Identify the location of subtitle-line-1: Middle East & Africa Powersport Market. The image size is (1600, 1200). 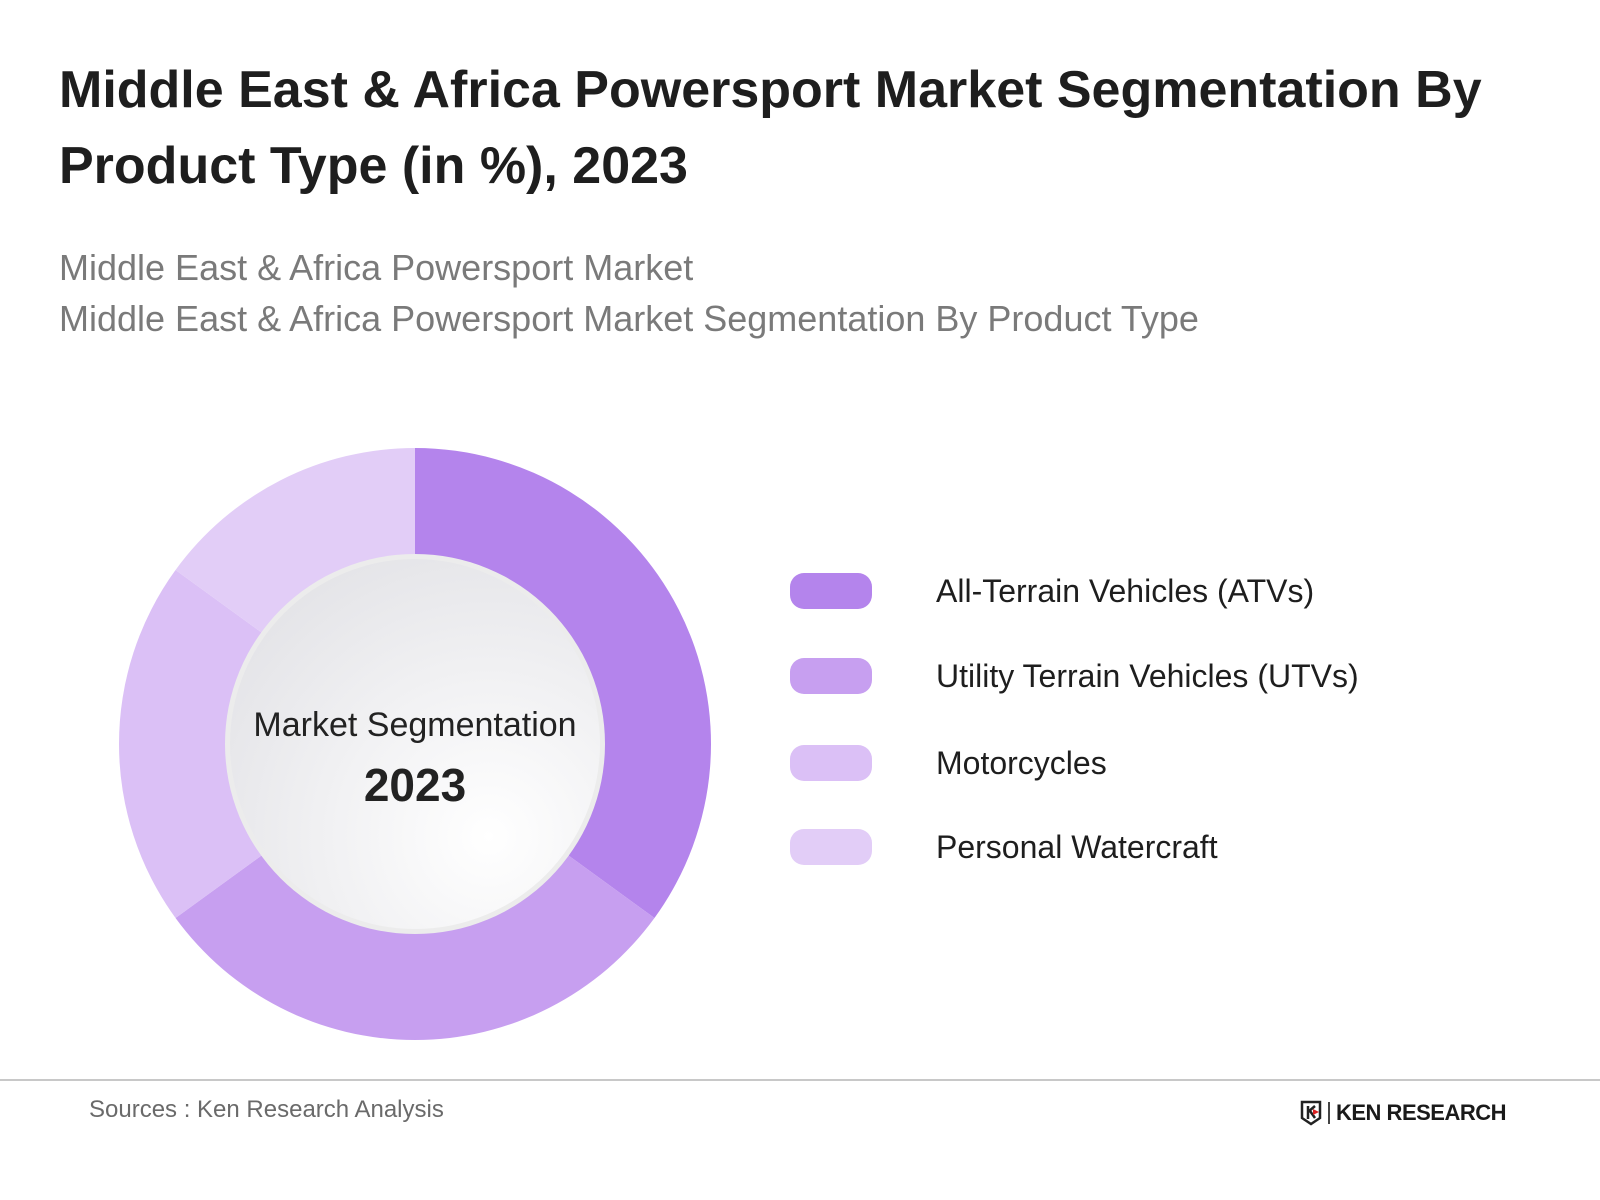
(376, 267).